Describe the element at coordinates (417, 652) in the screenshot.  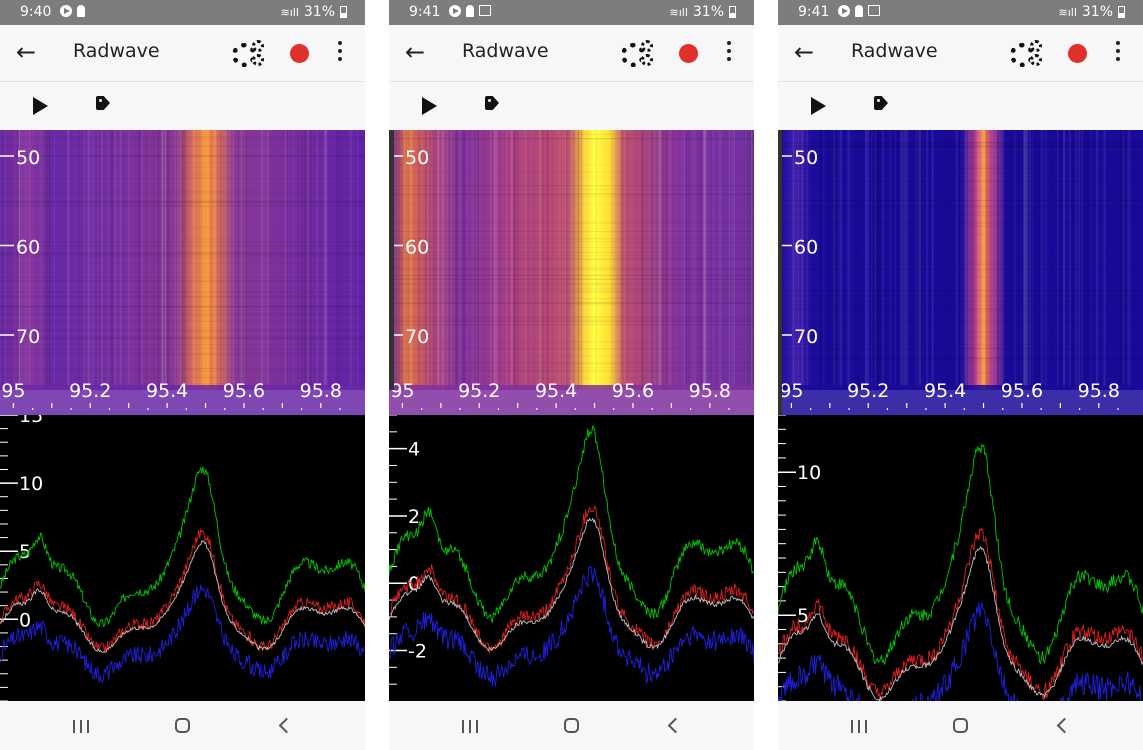
I see `power-tick-label: -2` at that location.